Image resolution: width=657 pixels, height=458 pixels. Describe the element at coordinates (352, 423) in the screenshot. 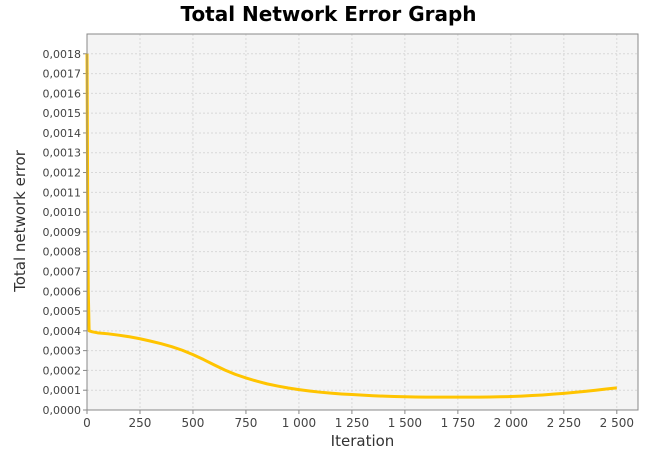

I see `x-tick-label: 1 250` at that location.